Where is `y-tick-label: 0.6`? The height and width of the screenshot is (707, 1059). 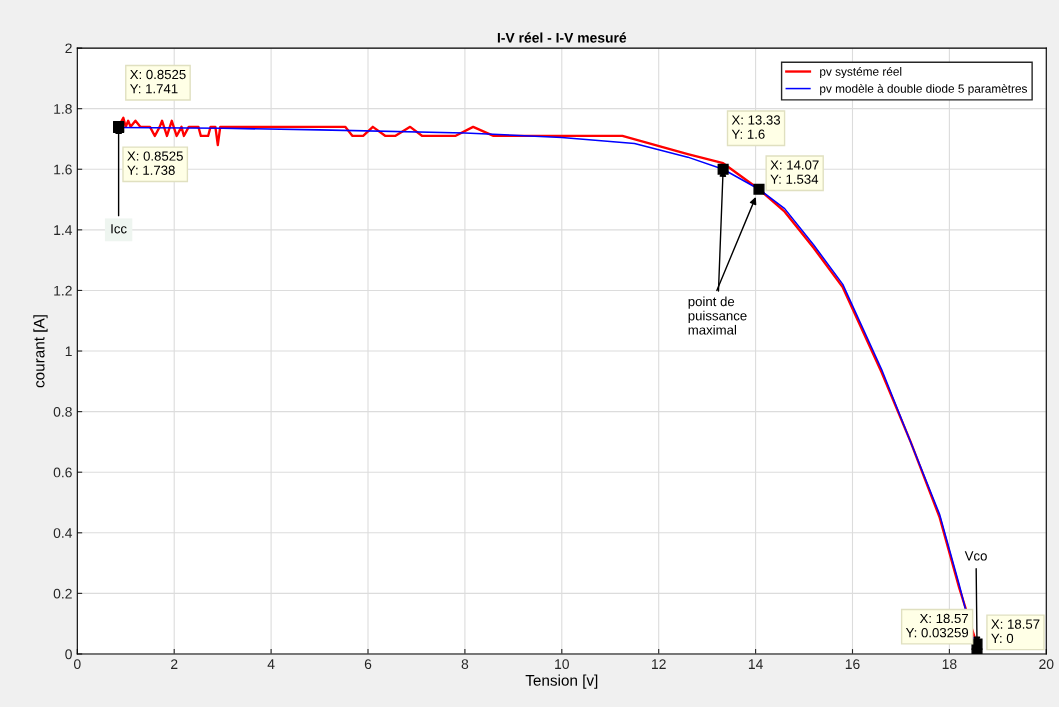
y-tick-label: 0.6 is located at coordinates (62, 472).